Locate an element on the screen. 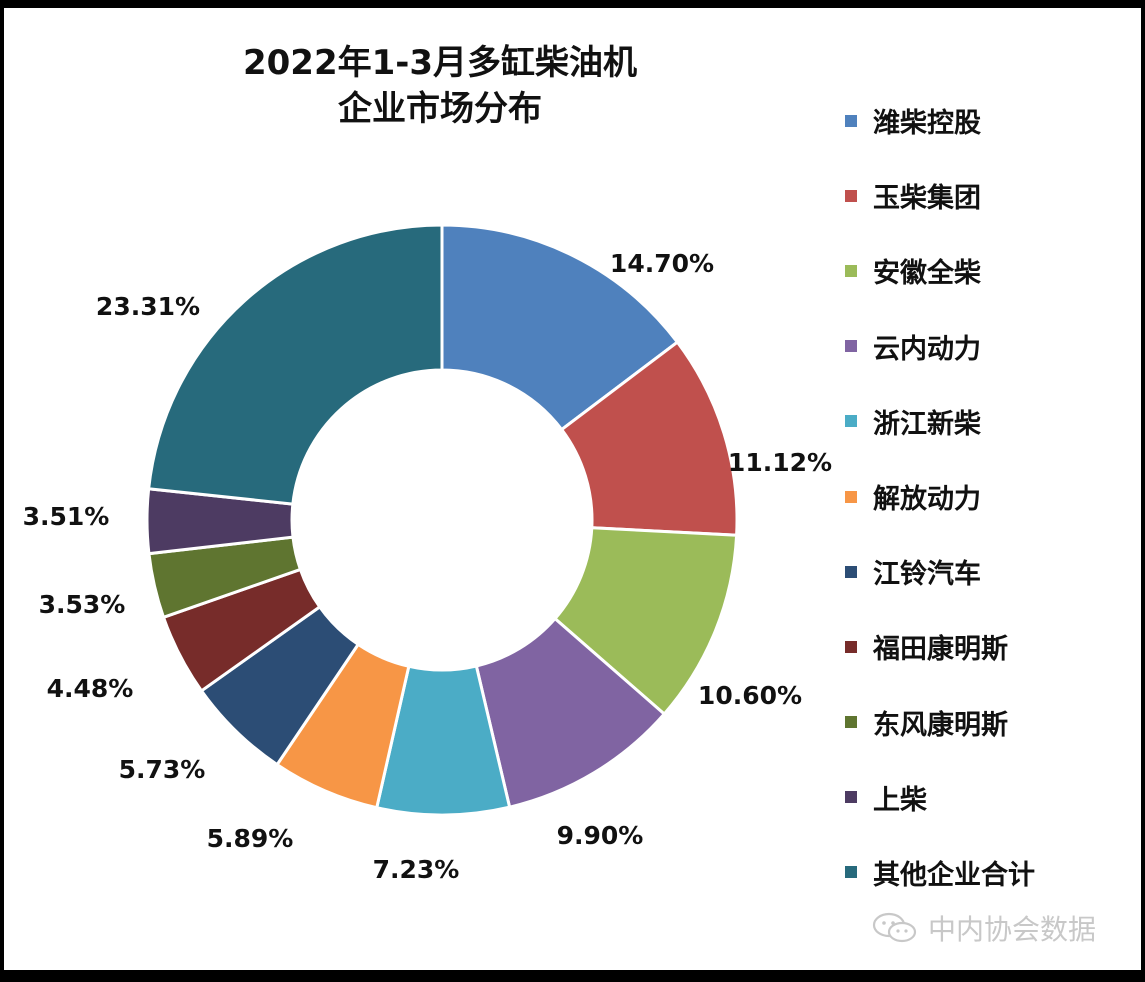 This screenshot has height=982, width=1145. wechat-icon is located at coordinates (894, 927).